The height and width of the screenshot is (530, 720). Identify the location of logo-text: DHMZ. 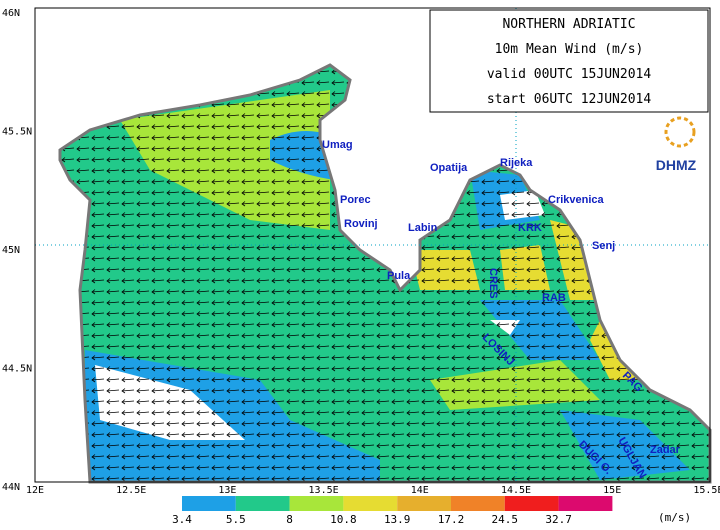
(676, 165).